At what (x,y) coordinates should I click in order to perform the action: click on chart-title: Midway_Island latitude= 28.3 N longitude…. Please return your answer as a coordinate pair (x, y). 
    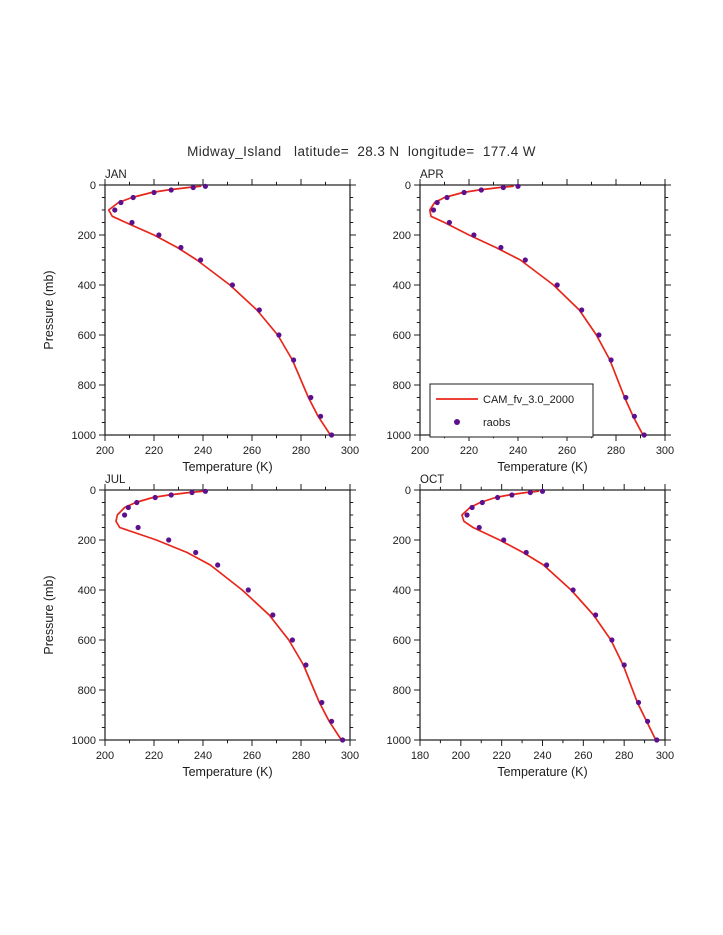
    Looking at the image, I should click on (361, 151).